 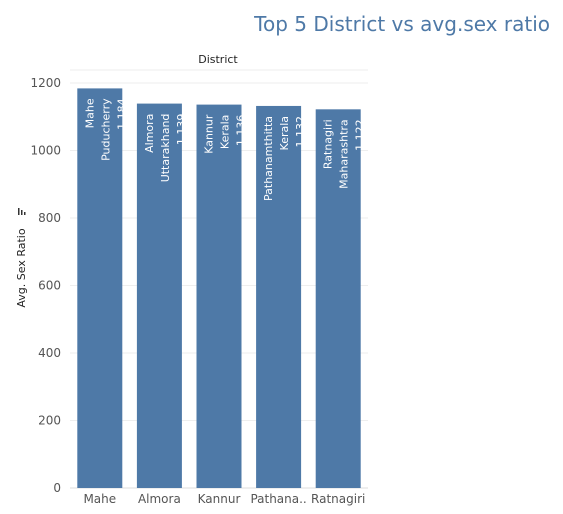 What do you see at coordinates (181, 130) in the screenshot?
I see `bar-label-value: 1,139` at bounding box center [181, 130].